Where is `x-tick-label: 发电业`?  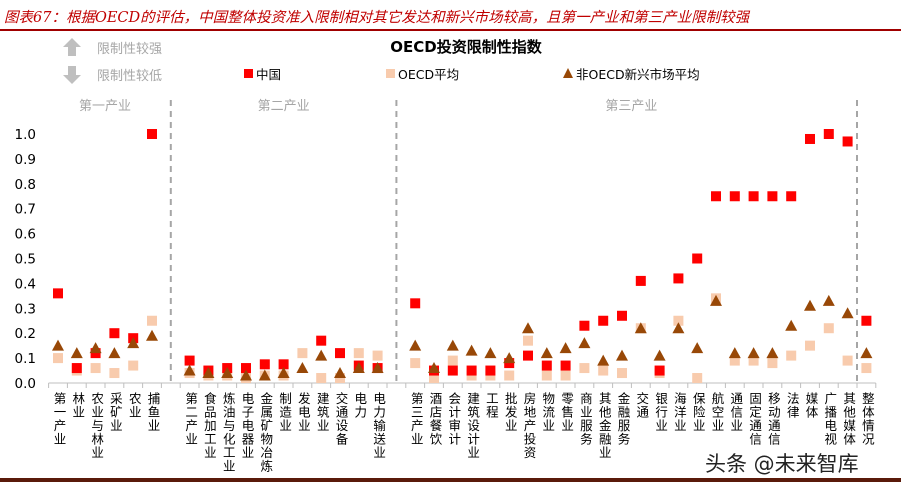 x-tick-label: 发电业 is located at coordinates (303, 412).